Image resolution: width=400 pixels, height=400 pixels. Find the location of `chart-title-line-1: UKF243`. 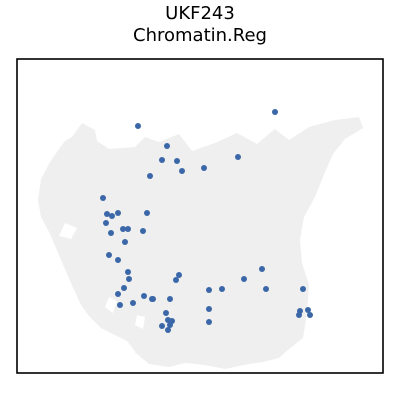

chart-title-line-1: UKF243 is located at coordinates (200, 13).